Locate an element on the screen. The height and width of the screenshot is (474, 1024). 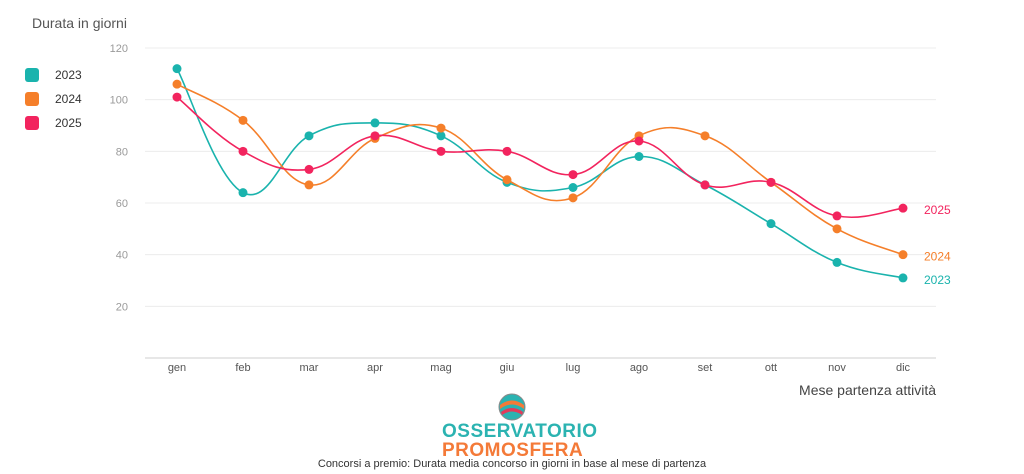
globe-icon is located at coordinates (512, 407).